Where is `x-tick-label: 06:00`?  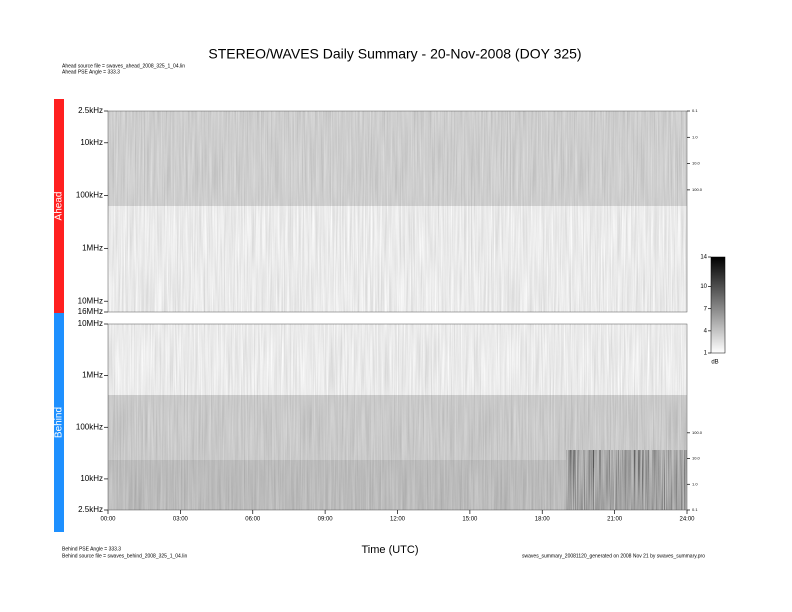
x-tick-label: 06:00 is located at coordinates (253, 520).